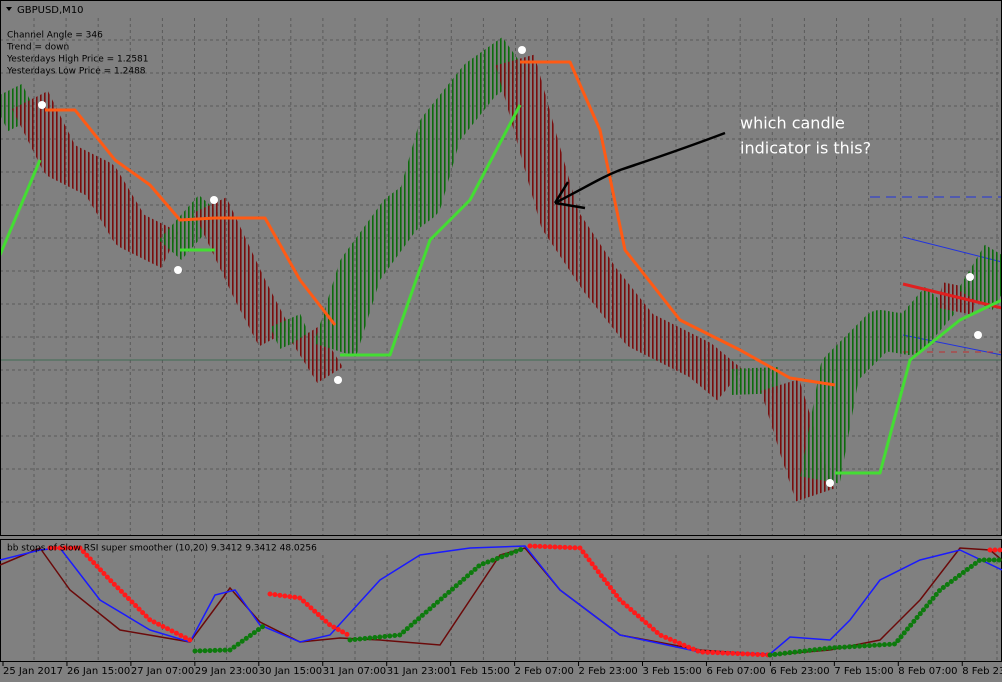  I want to click on time-label: 25 Jan 2017, so click(33, 671).